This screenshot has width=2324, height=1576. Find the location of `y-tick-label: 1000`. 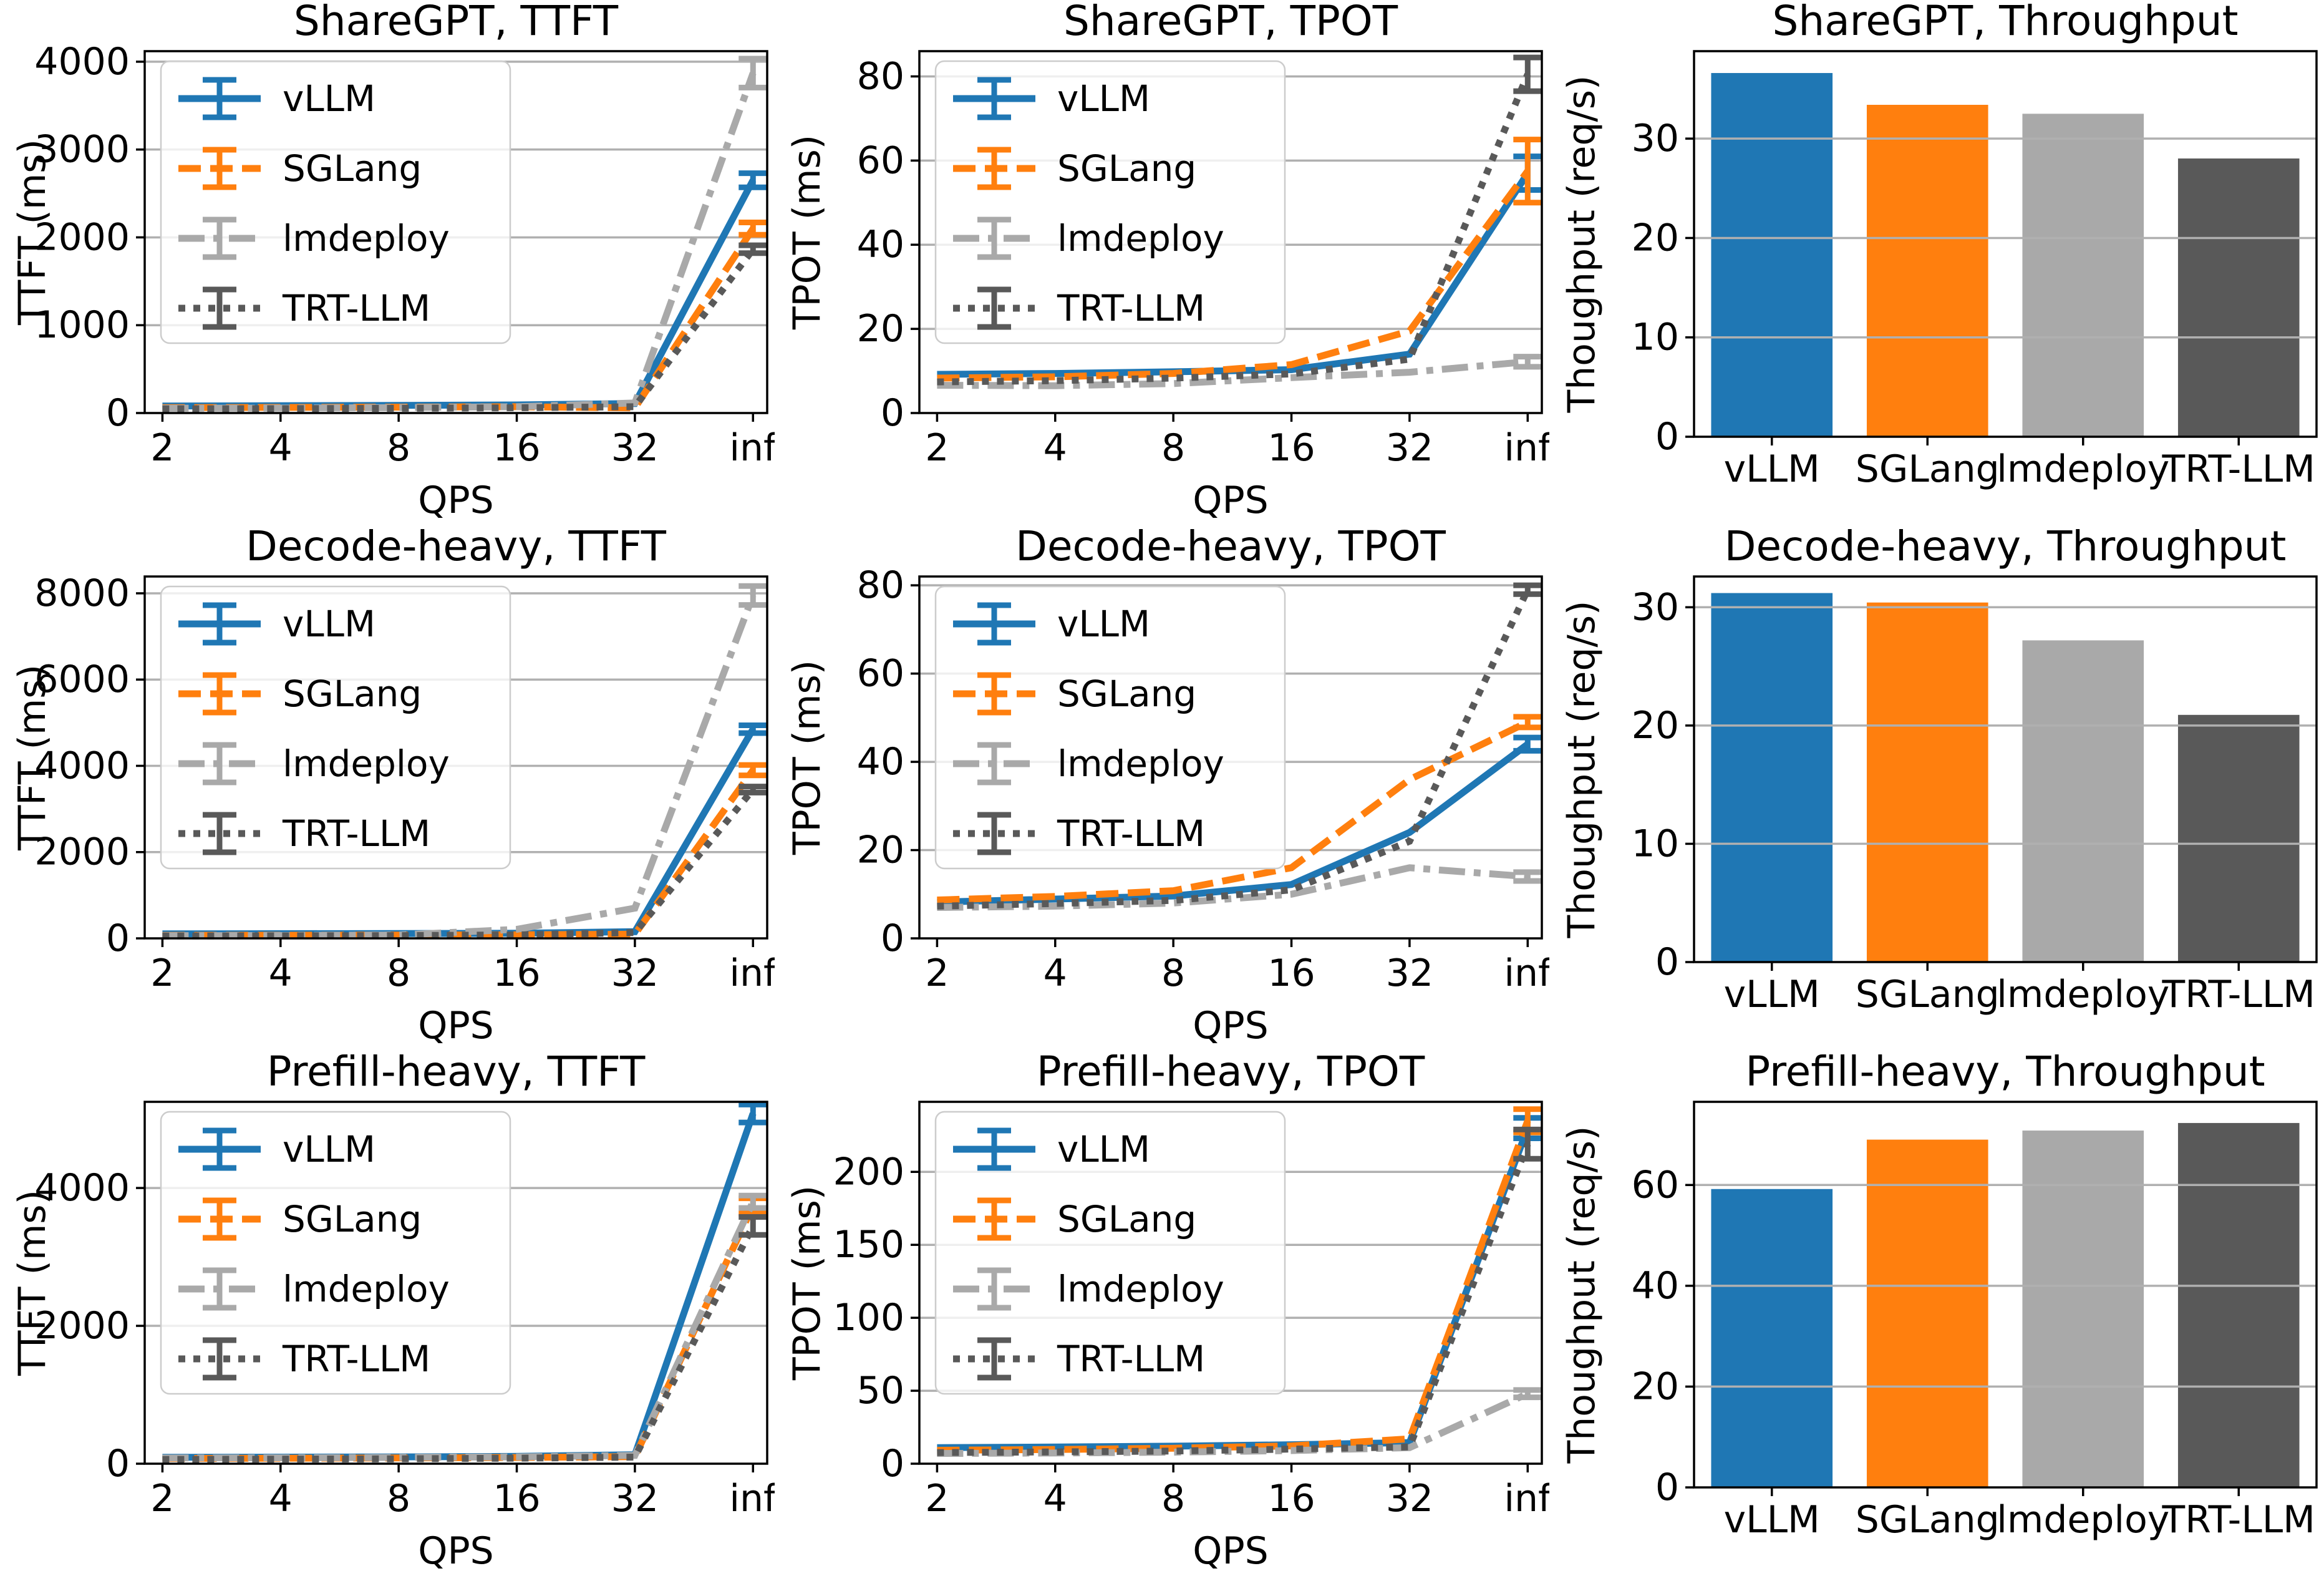

y-tick-label: 1000 is located at coordinates (82, 325).